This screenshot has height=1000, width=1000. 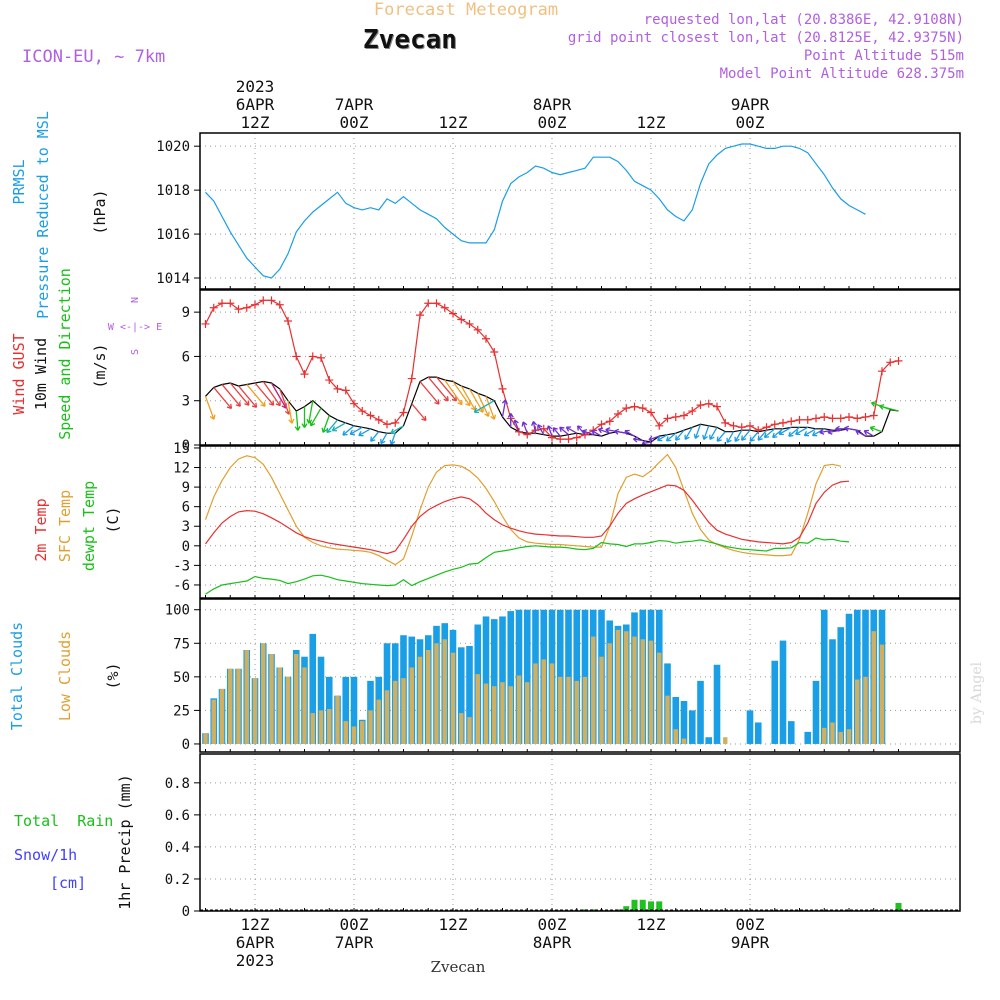 I want to click on temp-ytick-label: 9, so click(x=186, y=488).